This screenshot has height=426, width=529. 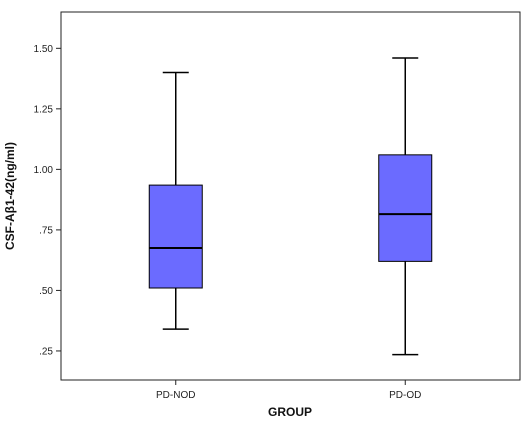 I want to click on y-tick-label: 1.25, so click(x=44, y=109).